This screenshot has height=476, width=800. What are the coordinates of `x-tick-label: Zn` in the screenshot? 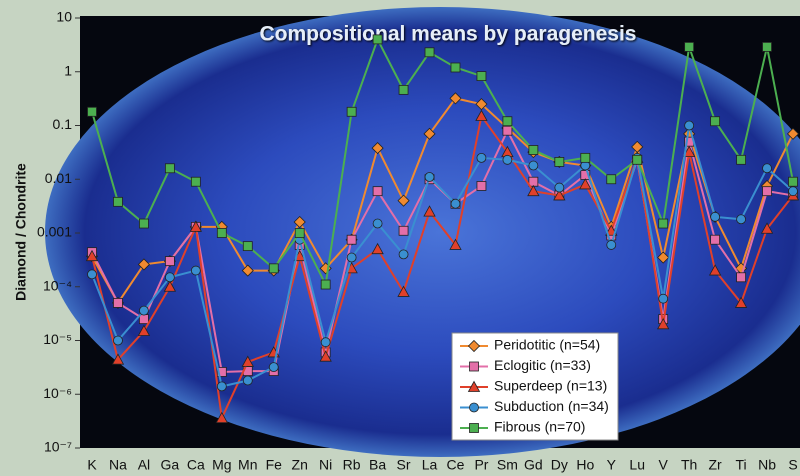 It's located at (300, 465).